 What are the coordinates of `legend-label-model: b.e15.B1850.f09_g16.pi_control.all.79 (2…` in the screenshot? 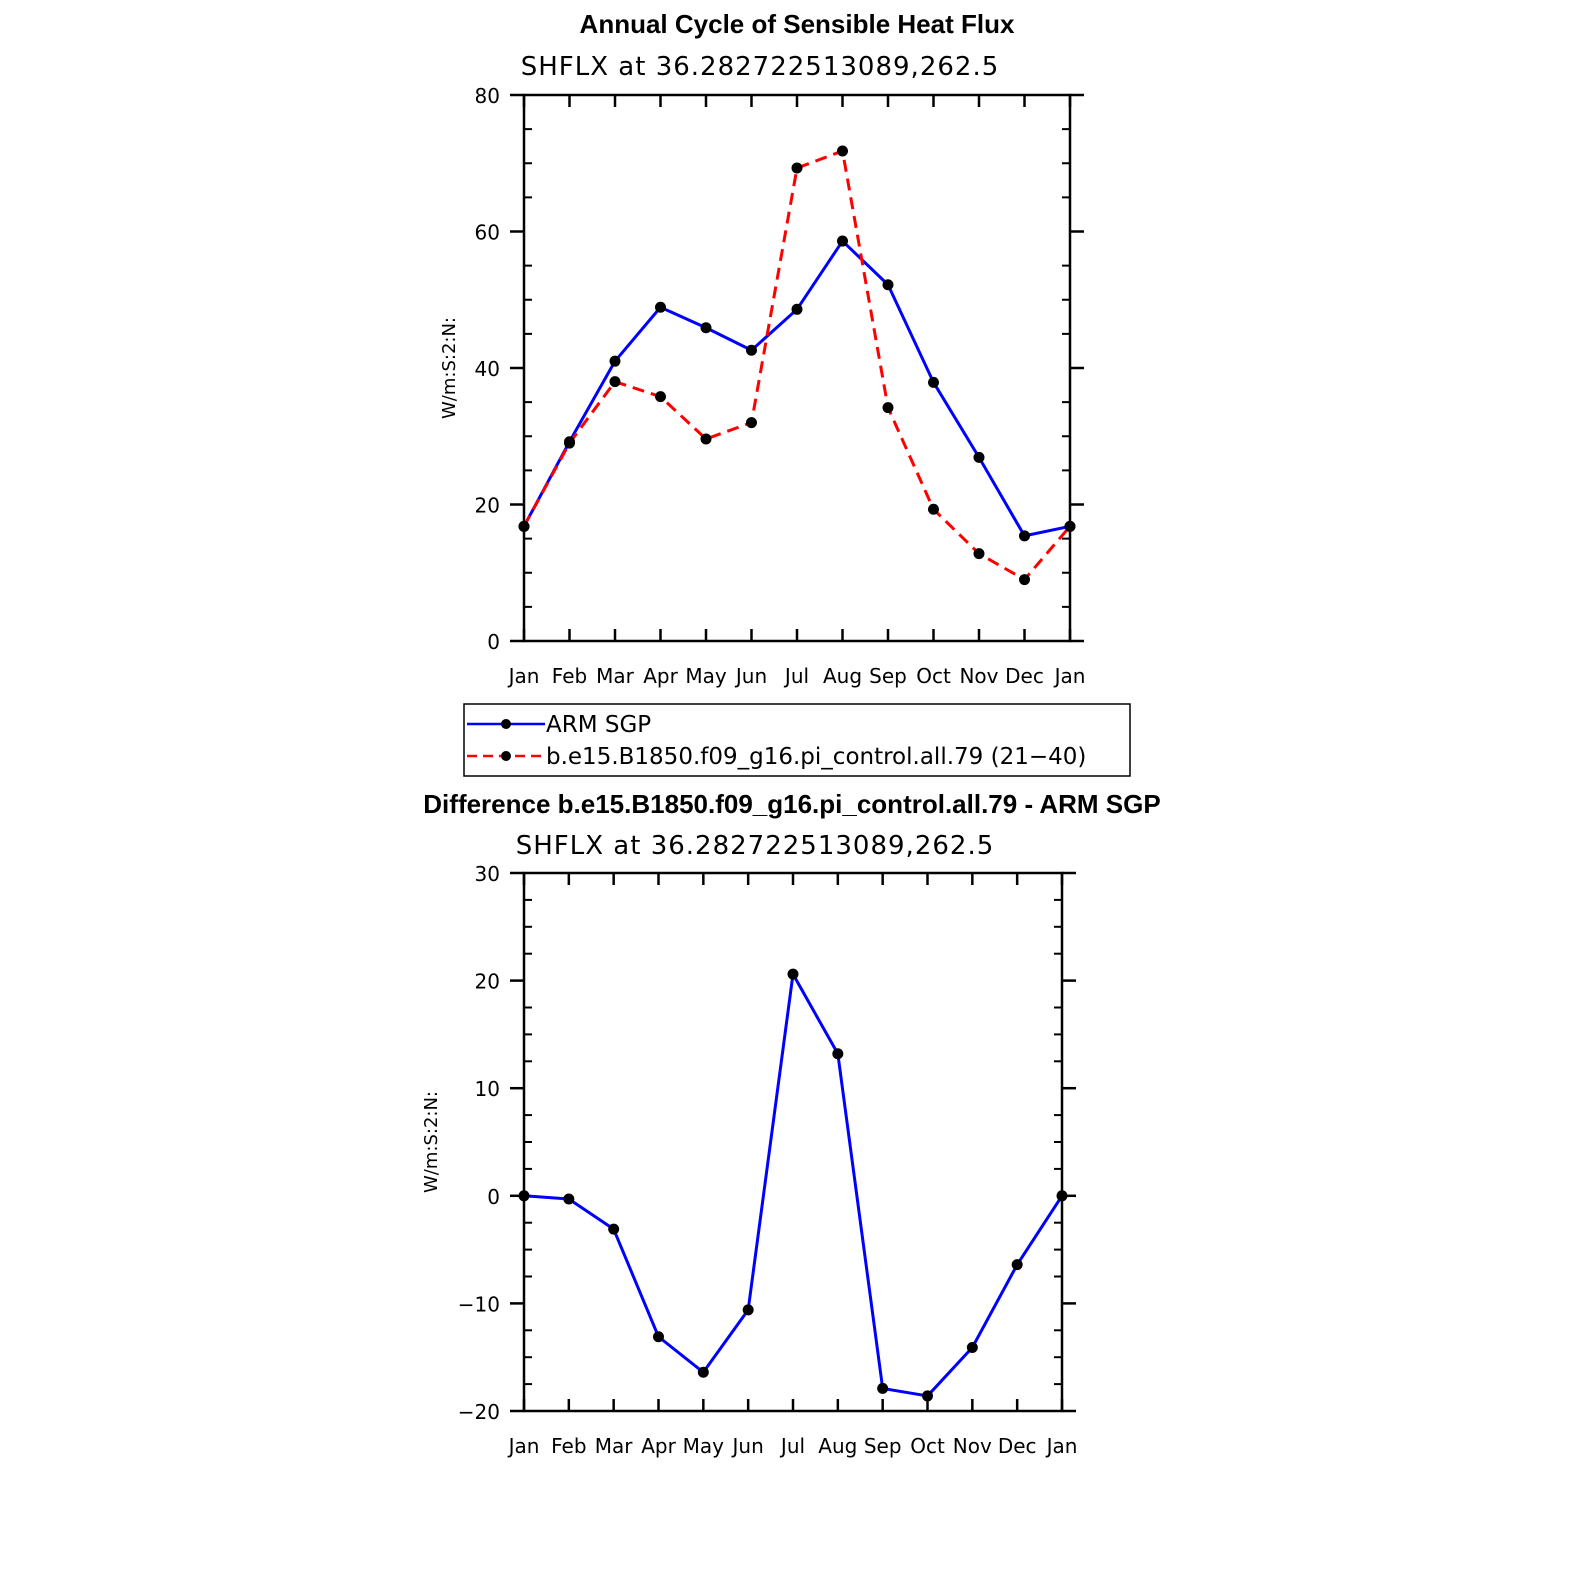 It's located at (816, 757).